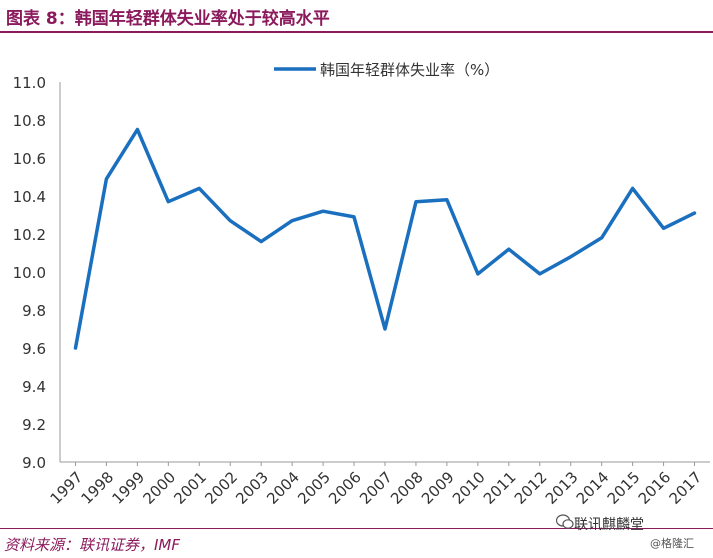 The width and height of the screenshot is (713, 558). I want to click on x-tick-label: 1999, so click(128, 488).